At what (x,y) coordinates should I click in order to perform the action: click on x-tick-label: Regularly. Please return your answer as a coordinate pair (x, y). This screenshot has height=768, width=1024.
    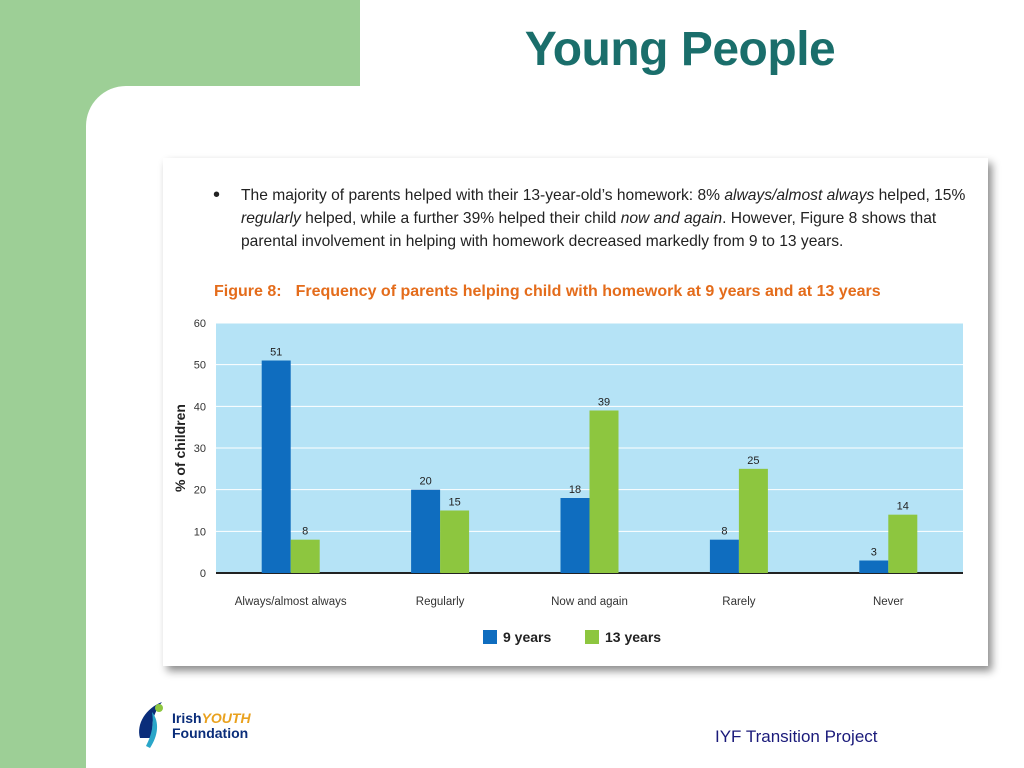
    Looking at the image, I should click on (440, 602).